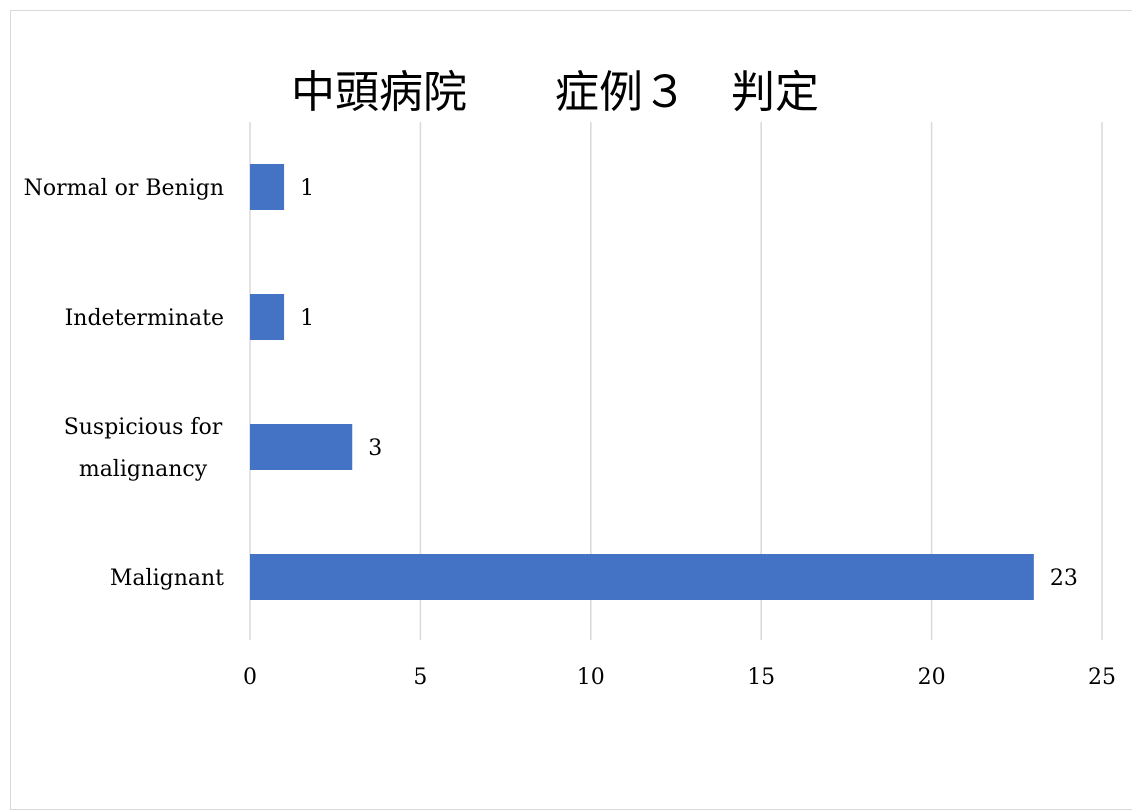 The height and width of the screenshot is (810, 1132). Describe the element at coordinates (591, 677) in the screenshot. I see `x-tick-label: 10` at that location.